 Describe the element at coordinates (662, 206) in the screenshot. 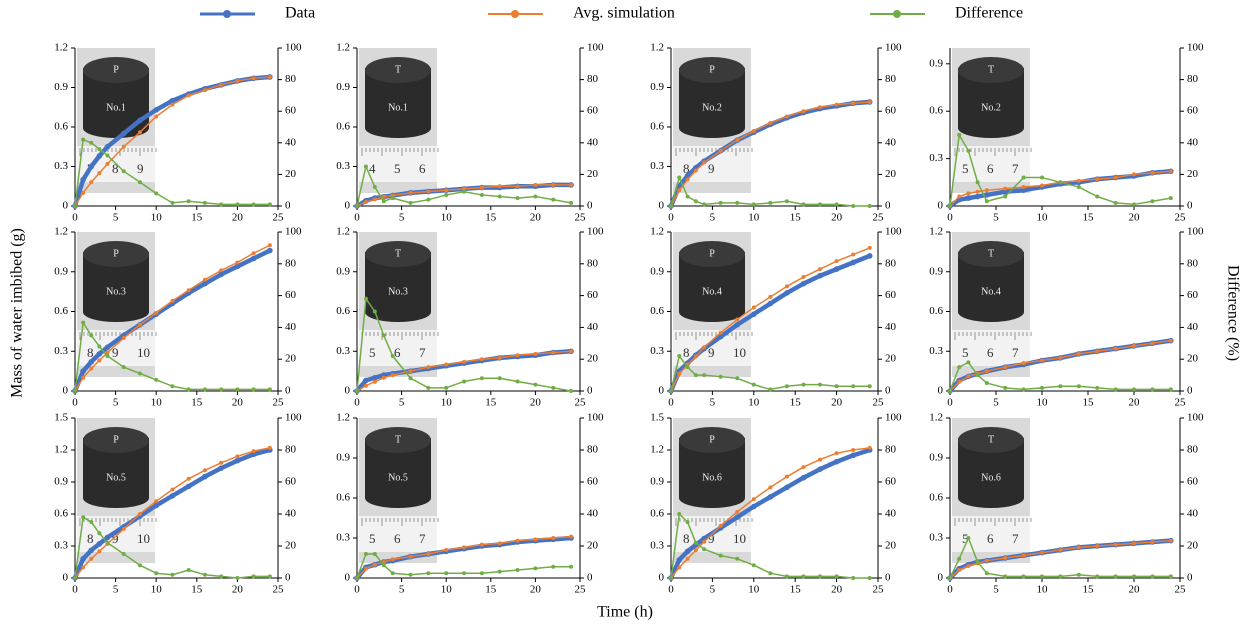

I see `y-tick-label: 0` at that location.